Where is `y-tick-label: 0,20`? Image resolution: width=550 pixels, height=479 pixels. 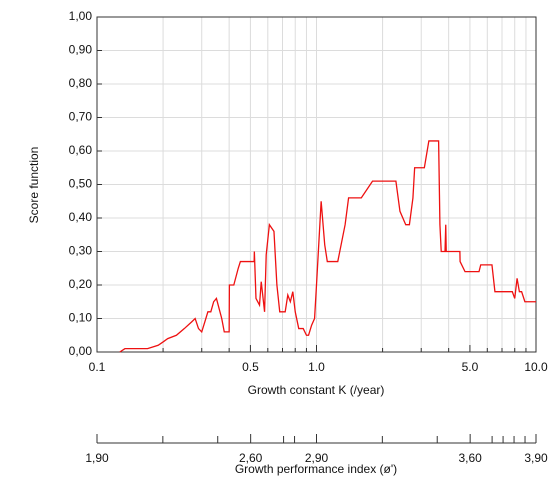
y-tick-label: 0,20 is located at coordinates (81, 284).